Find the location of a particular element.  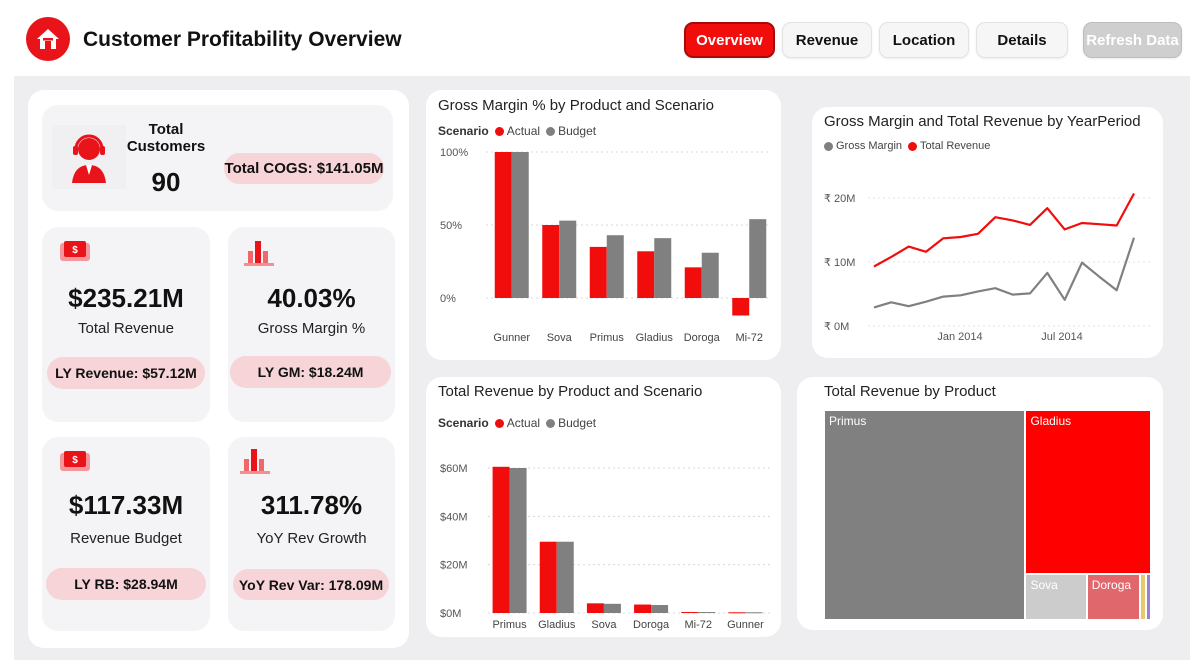

treemap-label: Sova is located at coordinates (1044, 585).